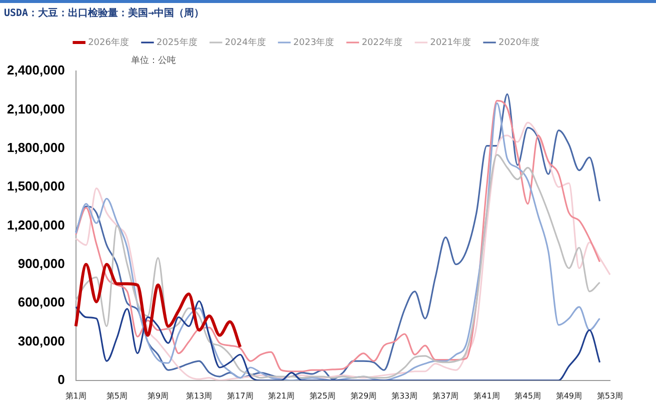 This screenshot has height=405, width=656. Describe the element at coordinates (382, 42) in the screenshot. I see `legend-label: 2022年度` at that location.